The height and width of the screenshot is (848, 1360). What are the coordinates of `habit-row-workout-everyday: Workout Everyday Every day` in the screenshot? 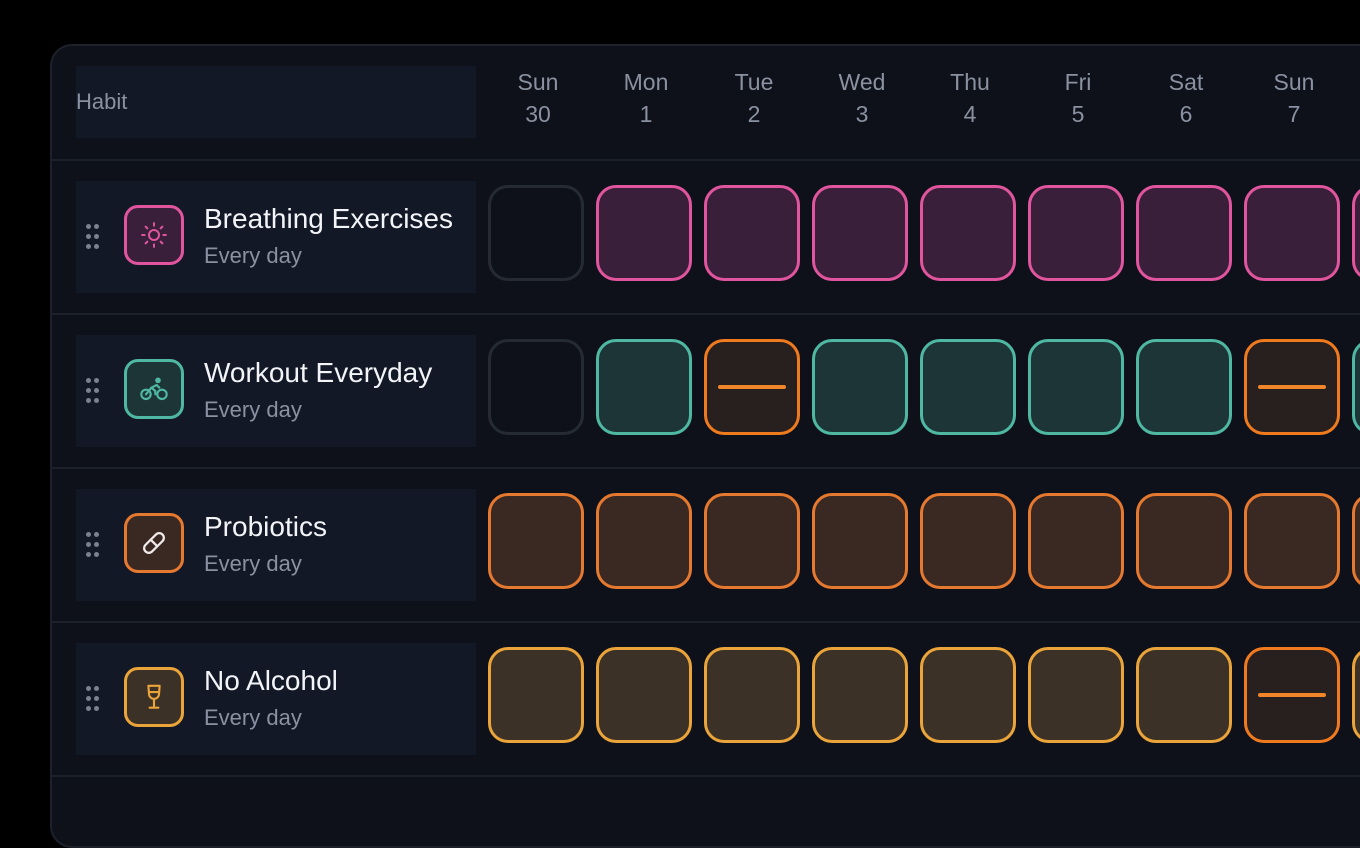 It's located at (276, 391).